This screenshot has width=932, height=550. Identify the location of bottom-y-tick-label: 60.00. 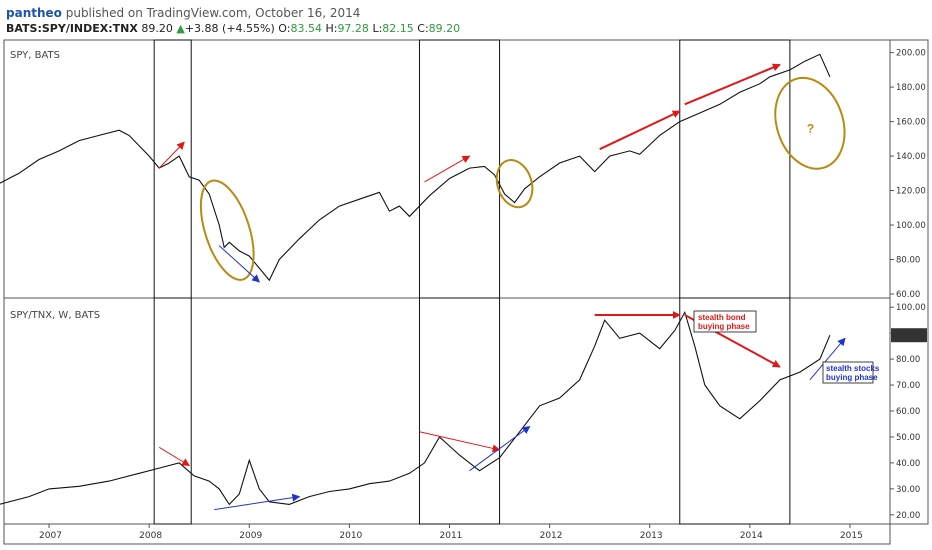
(908, 412).